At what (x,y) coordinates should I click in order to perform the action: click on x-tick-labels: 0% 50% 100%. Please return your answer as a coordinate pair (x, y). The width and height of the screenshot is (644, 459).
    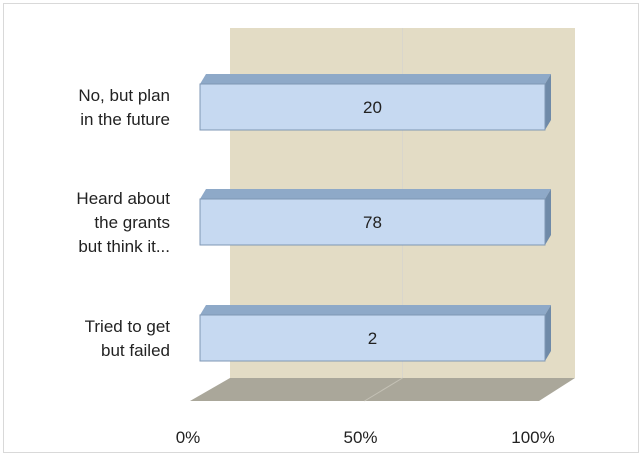
    Looking at the image, I should click on (365, 437).